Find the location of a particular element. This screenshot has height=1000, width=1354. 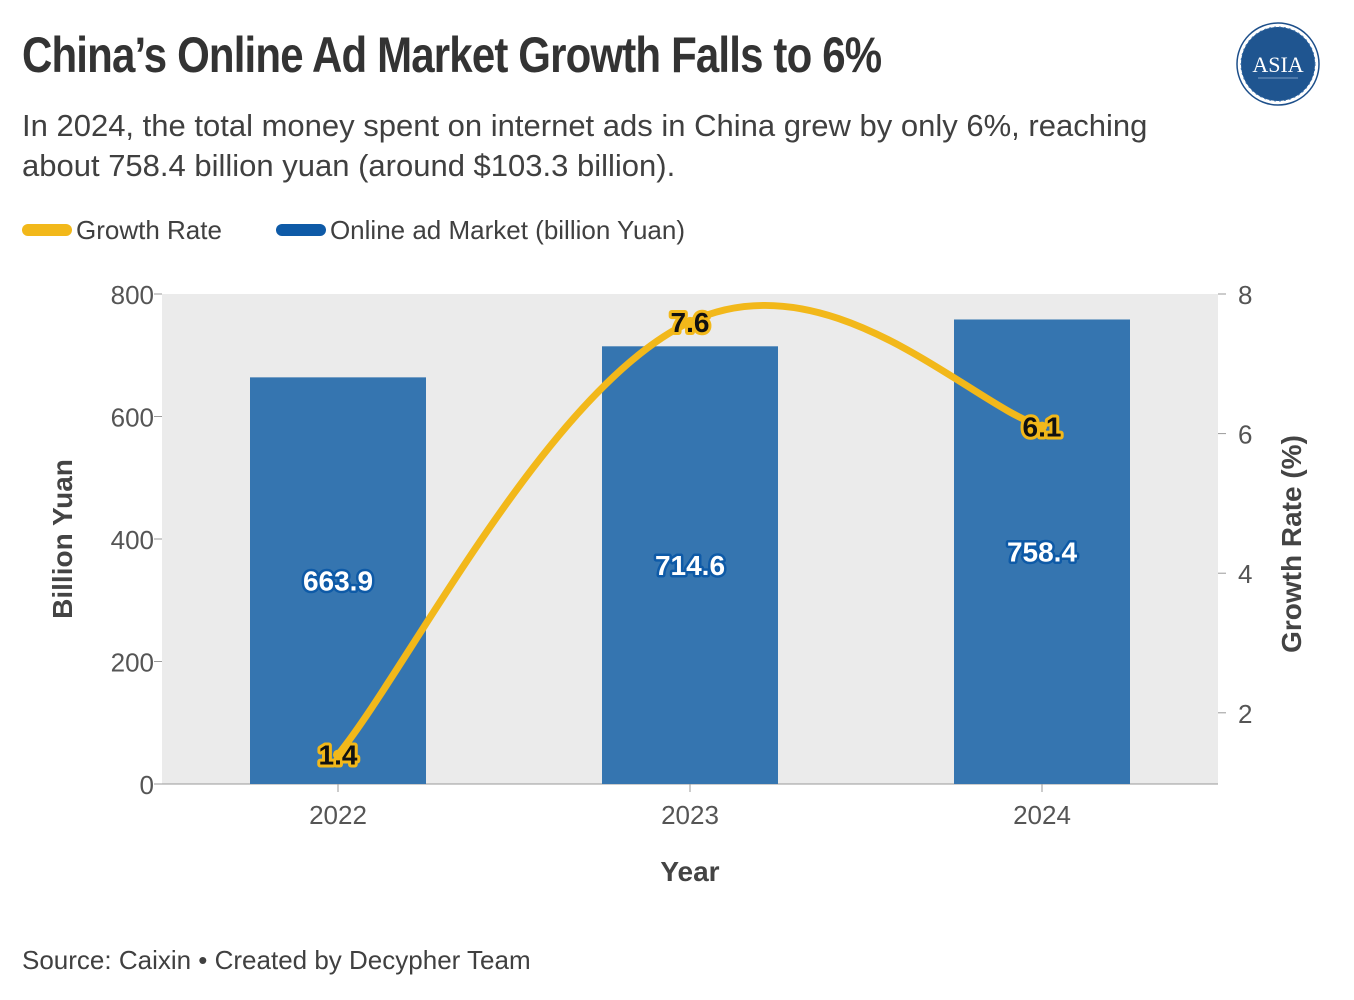

legend-swatch-growth-rate is located at coordinates (47, 230).